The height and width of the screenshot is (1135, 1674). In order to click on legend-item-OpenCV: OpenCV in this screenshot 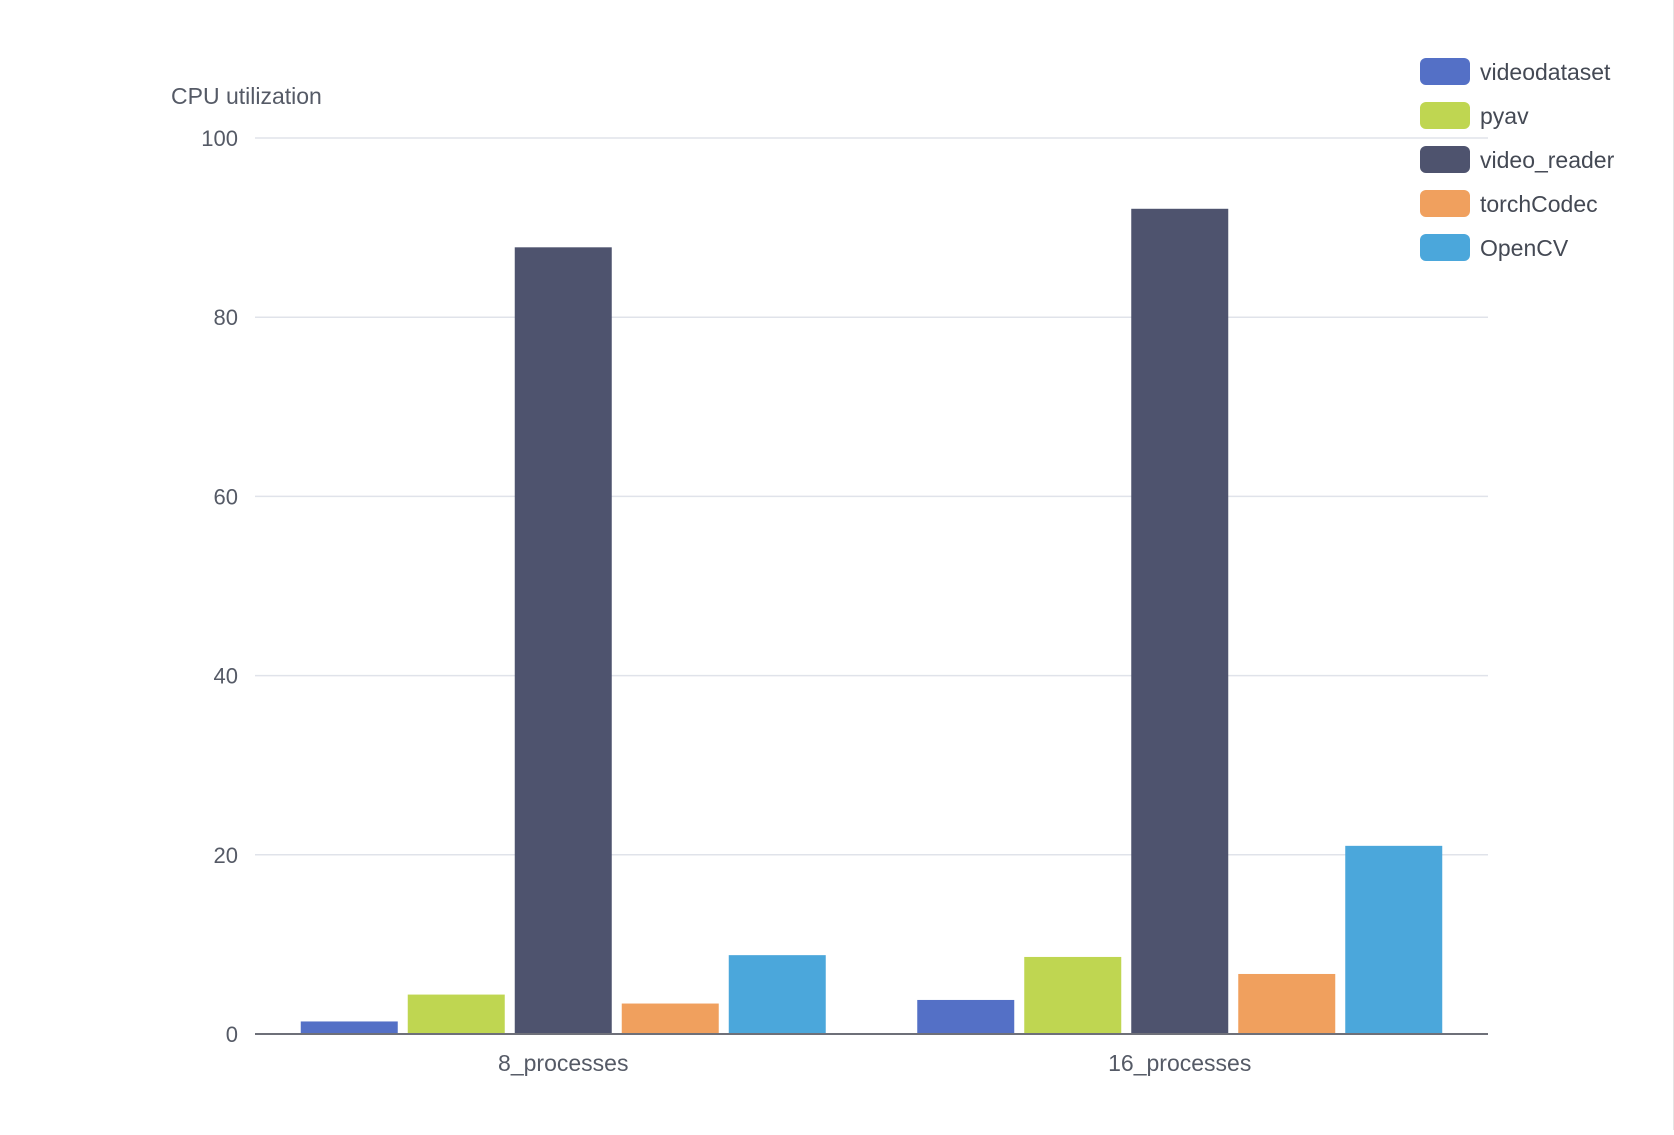, I will do `click(1494, 247)`.